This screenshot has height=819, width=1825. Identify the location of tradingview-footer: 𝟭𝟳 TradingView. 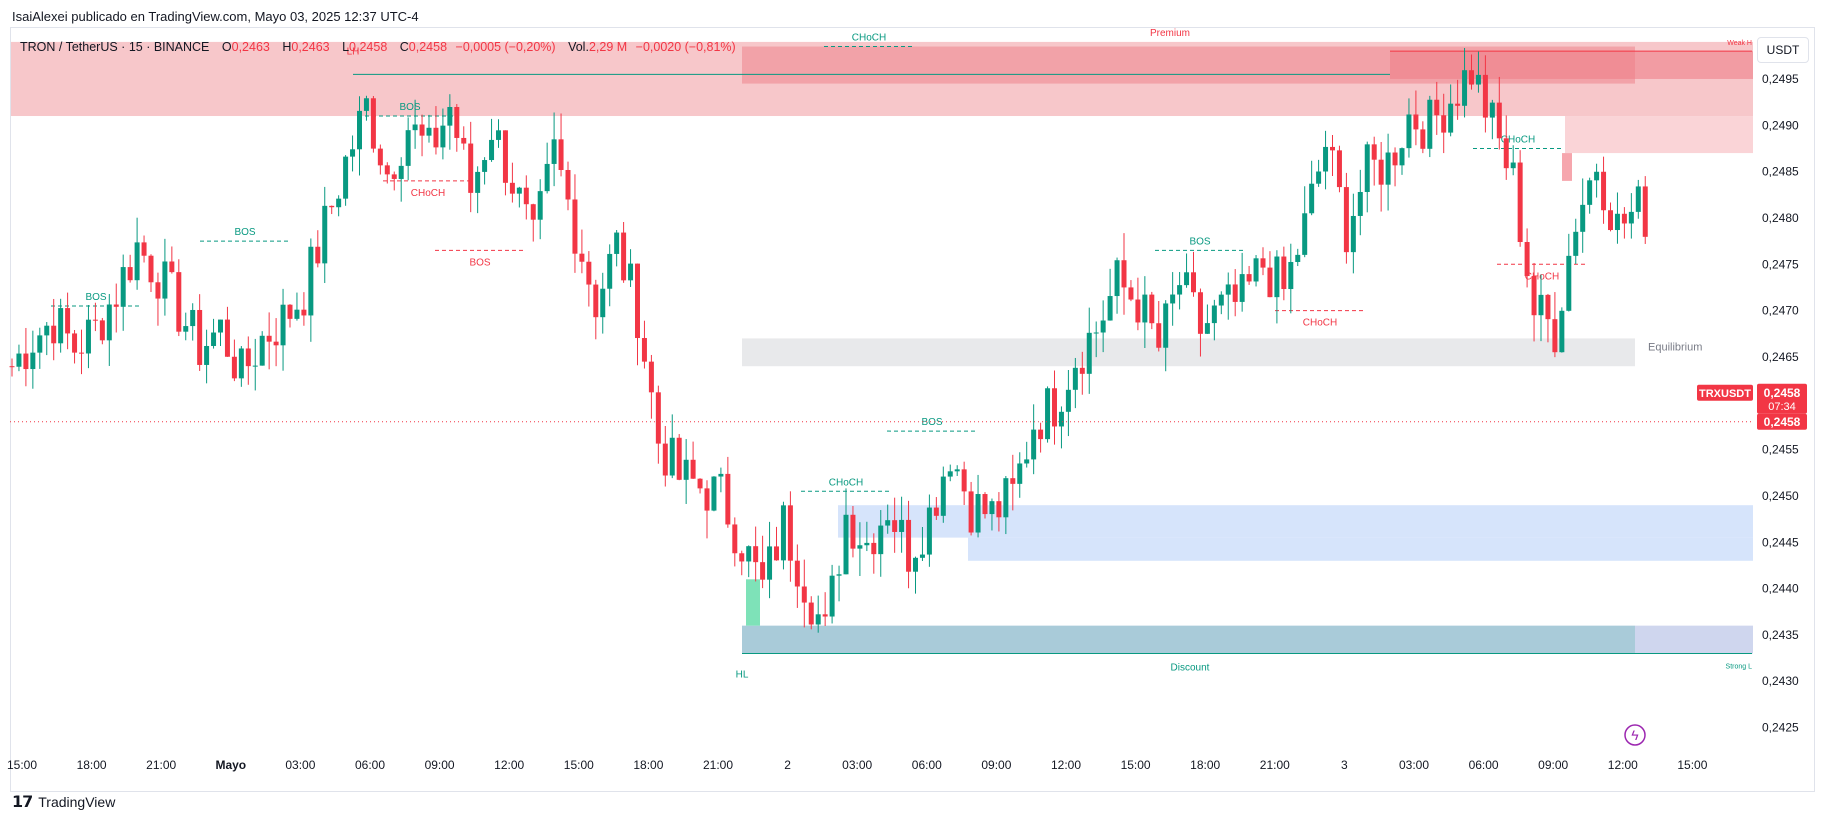
(63, 802).